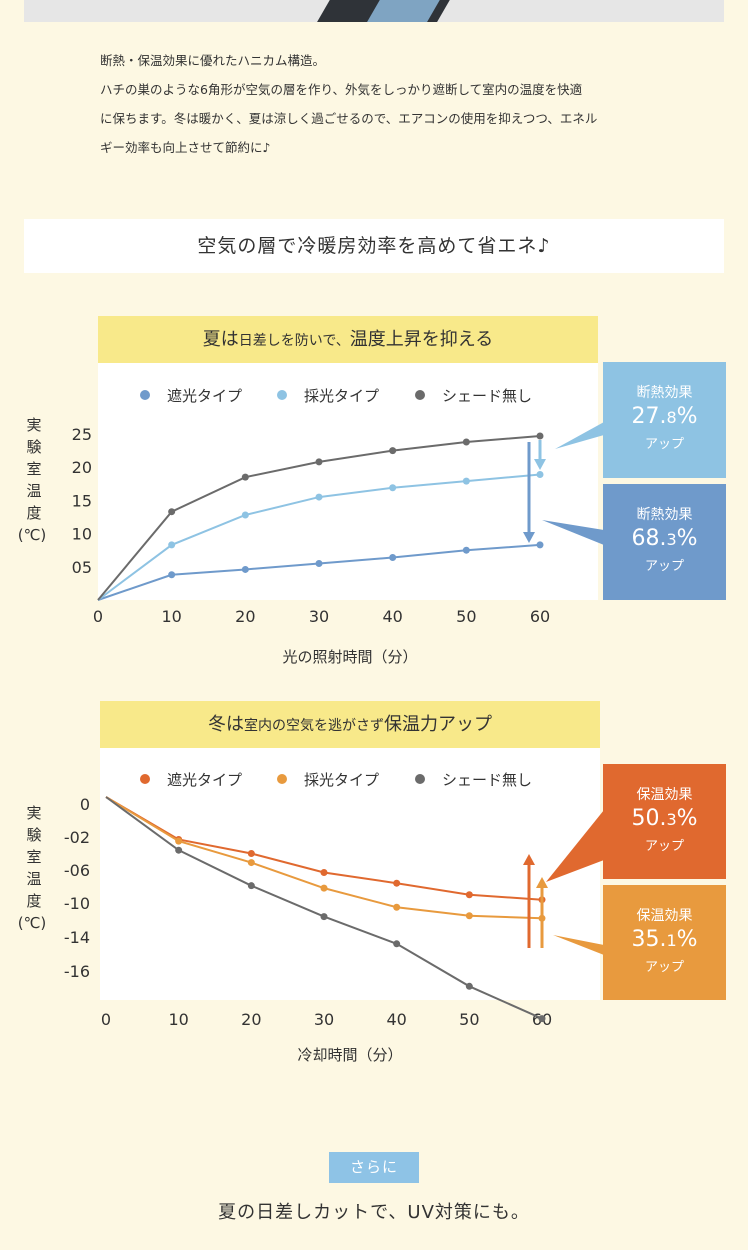  Describe the element at coordinates (82, 567) in the screenshot. I see `y-tick-label: 05` at that location.